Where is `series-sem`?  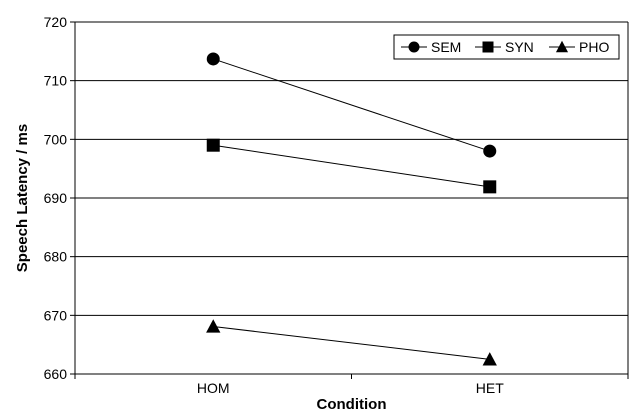 series-sem is located at coordinates (351, 105).